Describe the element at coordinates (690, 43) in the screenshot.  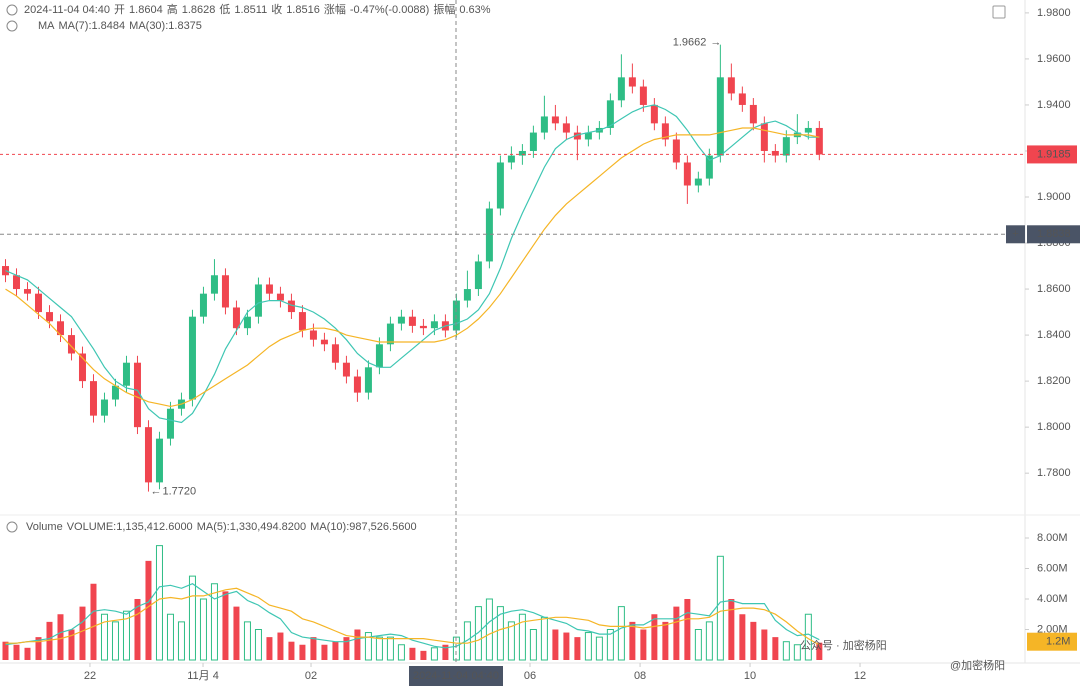
I see `max-label: 1.9662` at that location.